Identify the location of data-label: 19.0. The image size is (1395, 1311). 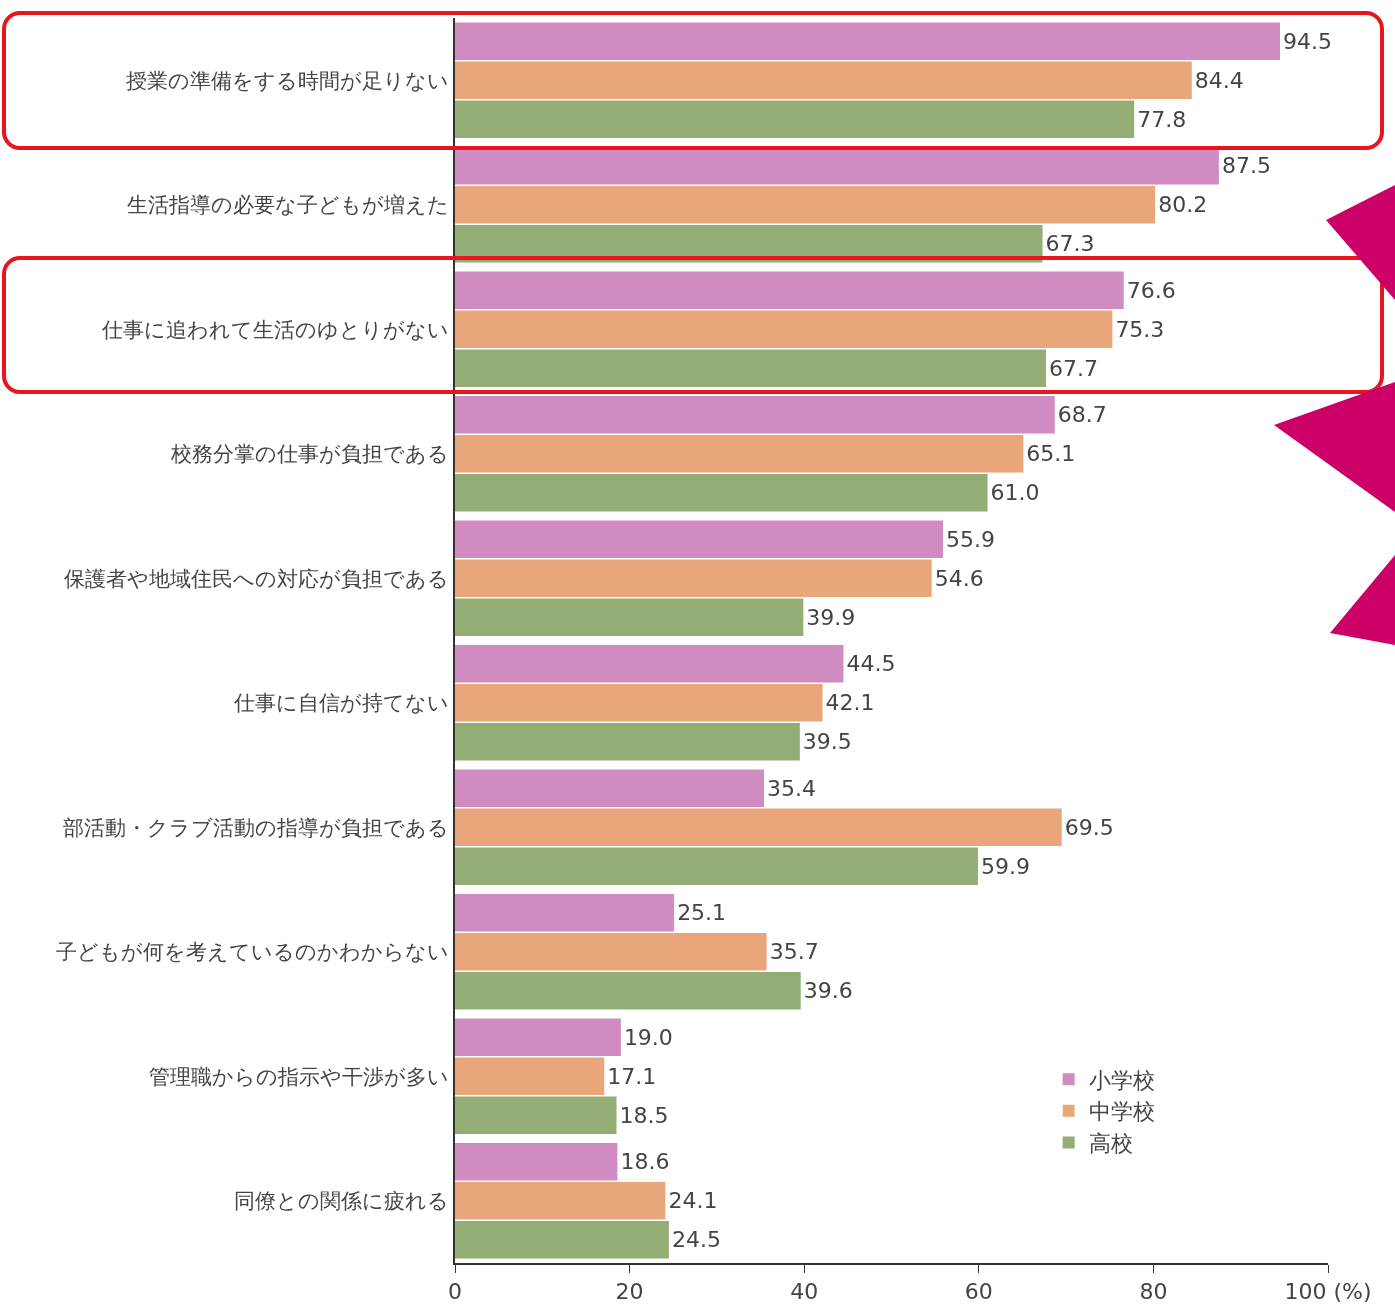
(648, 1037).